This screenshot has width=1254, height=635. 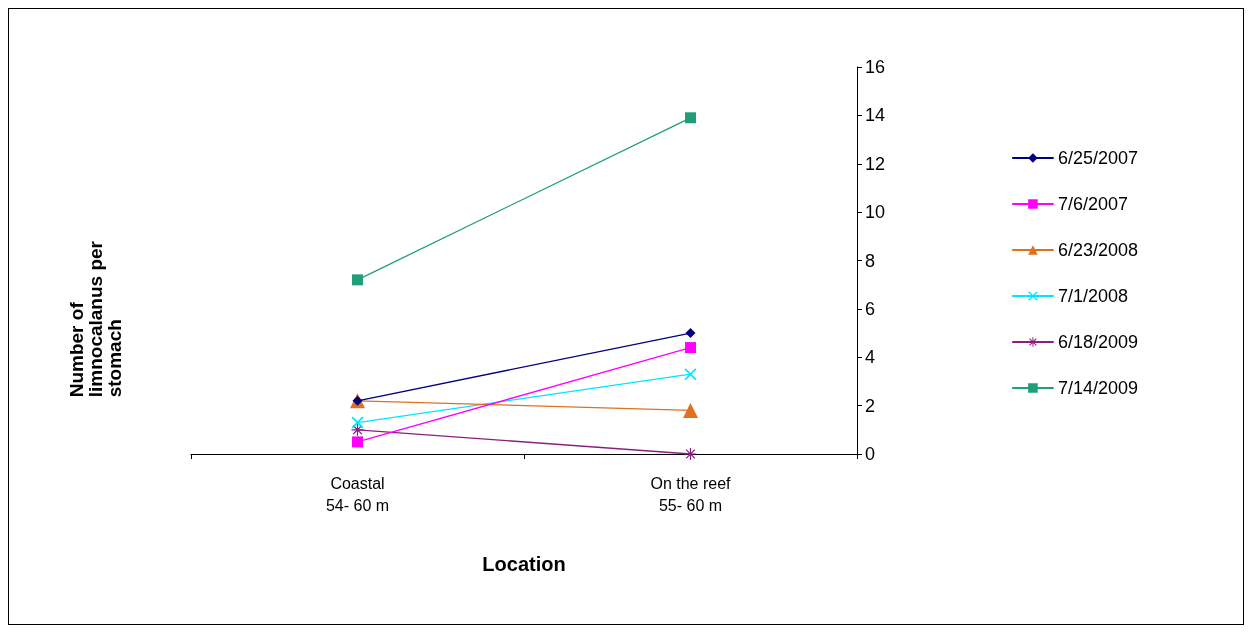 What do you see at coordinates (357, 494) in the screenshot?
I see `x-tick-label: Coastal 54- 60 m` at bounding box center [357, 494].